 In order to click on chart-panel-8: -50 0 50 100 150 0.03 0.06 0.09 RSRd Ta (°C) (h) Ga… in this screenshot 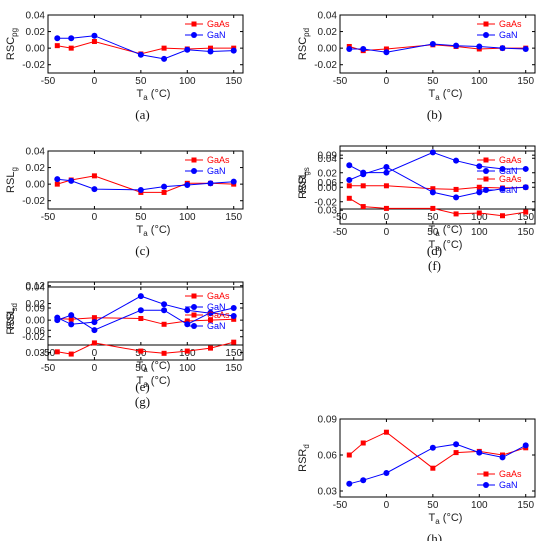, I will do `click(416, 478)`.